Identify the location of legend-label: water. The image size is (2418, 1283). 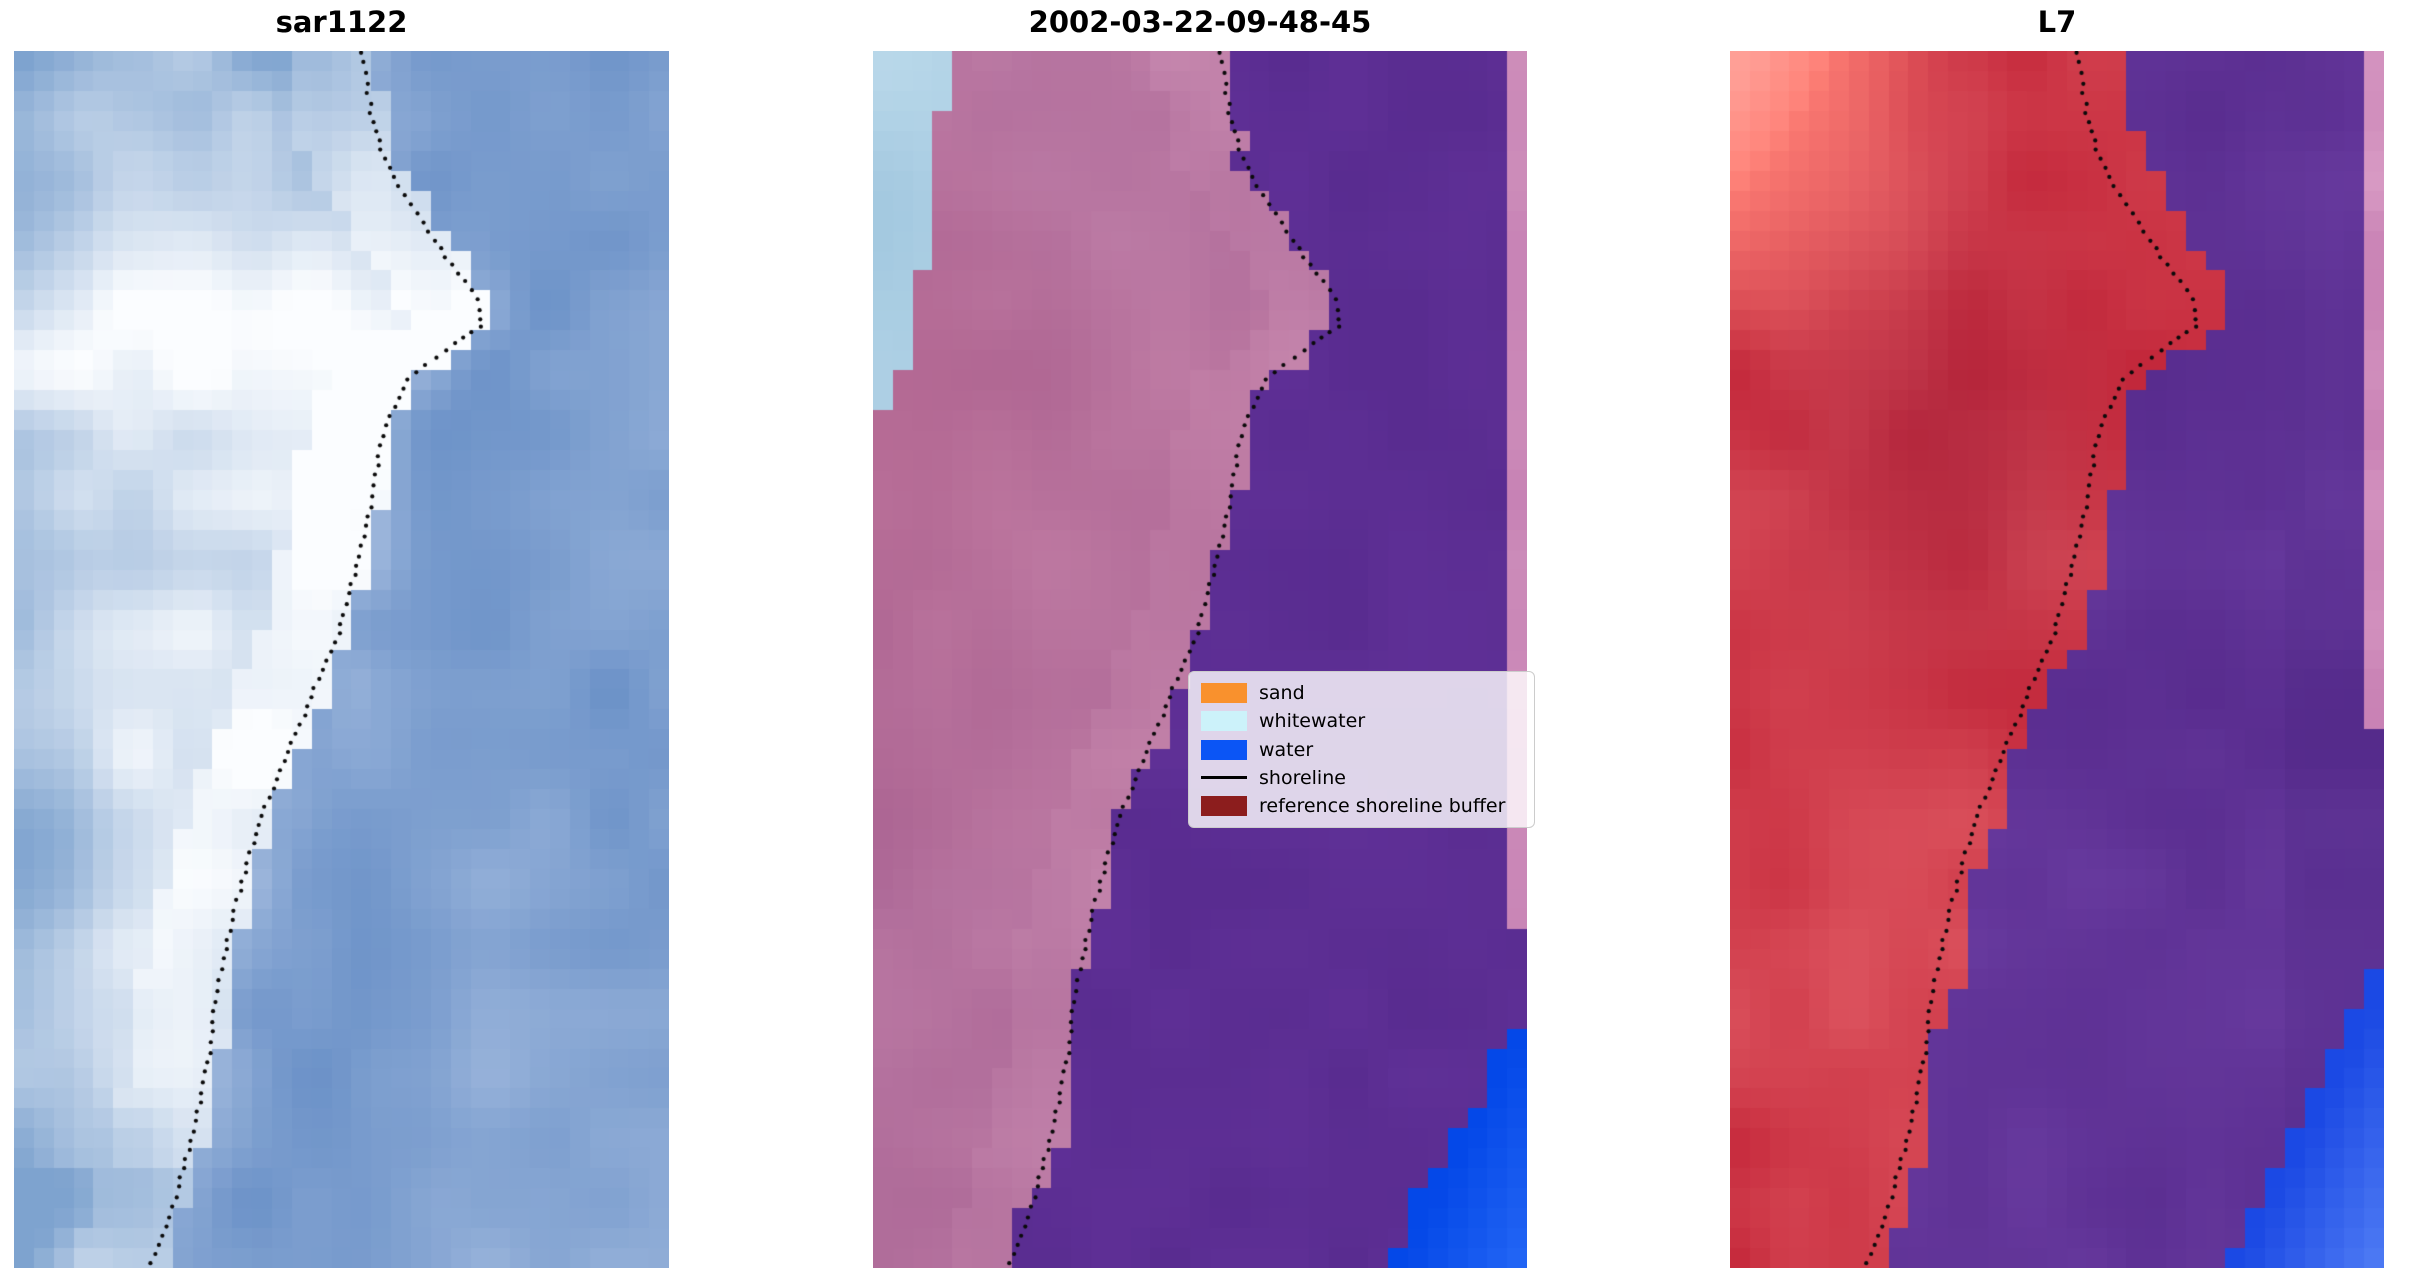
(1286, 749).